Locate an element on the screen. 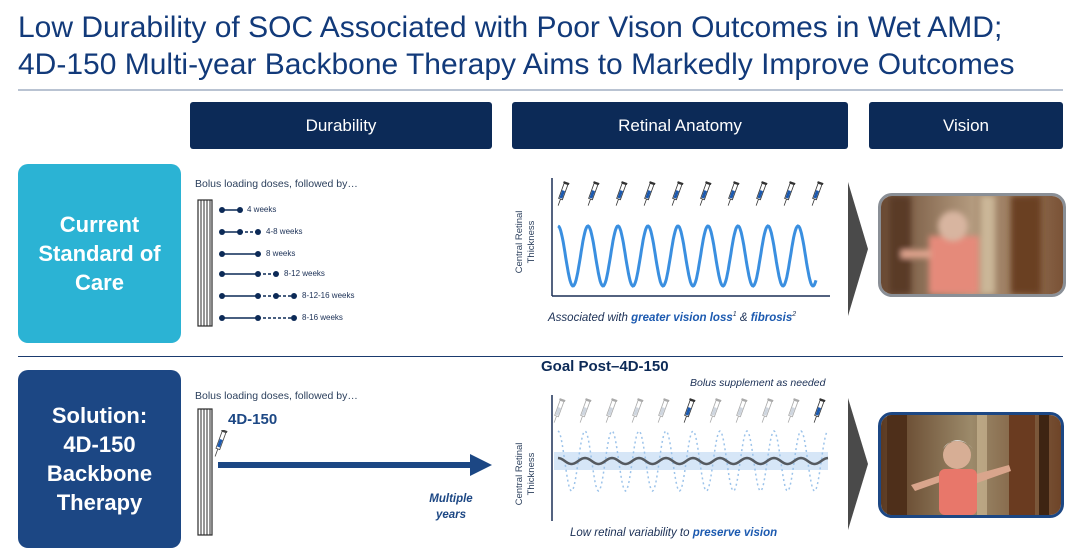 The width and height of the screenshot is (1080, 559). vision-photo-current is located at coordinates (972, 245).